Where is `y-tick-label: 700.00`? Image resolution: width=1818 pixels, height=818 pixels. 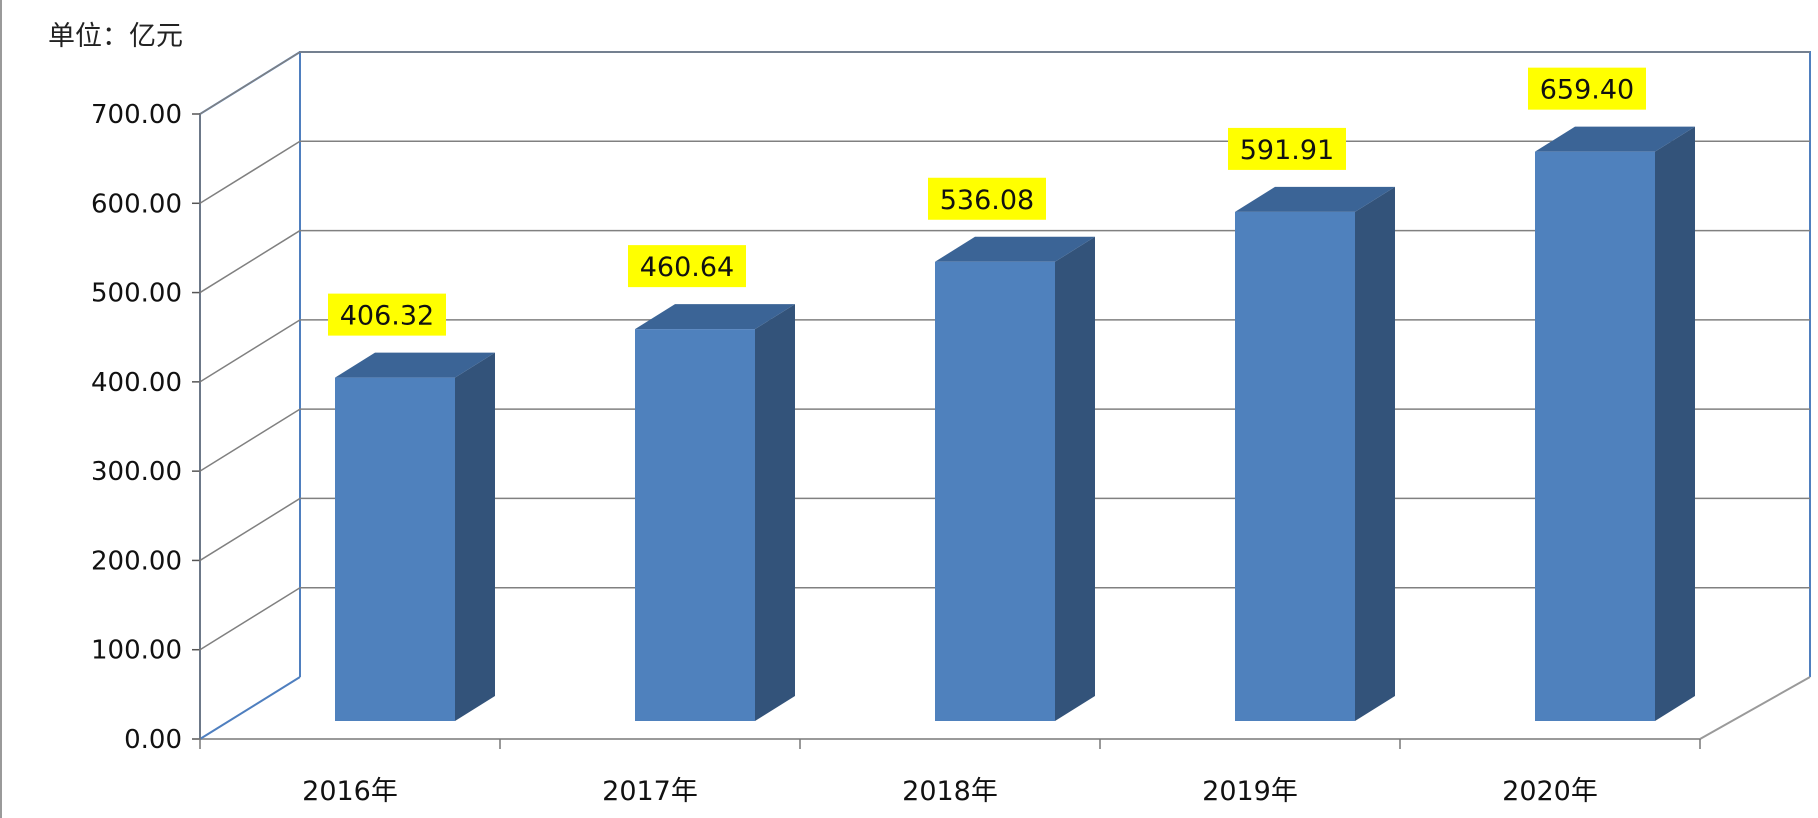 y-tick-label: 700.00 is located at coordinates (136, 115).